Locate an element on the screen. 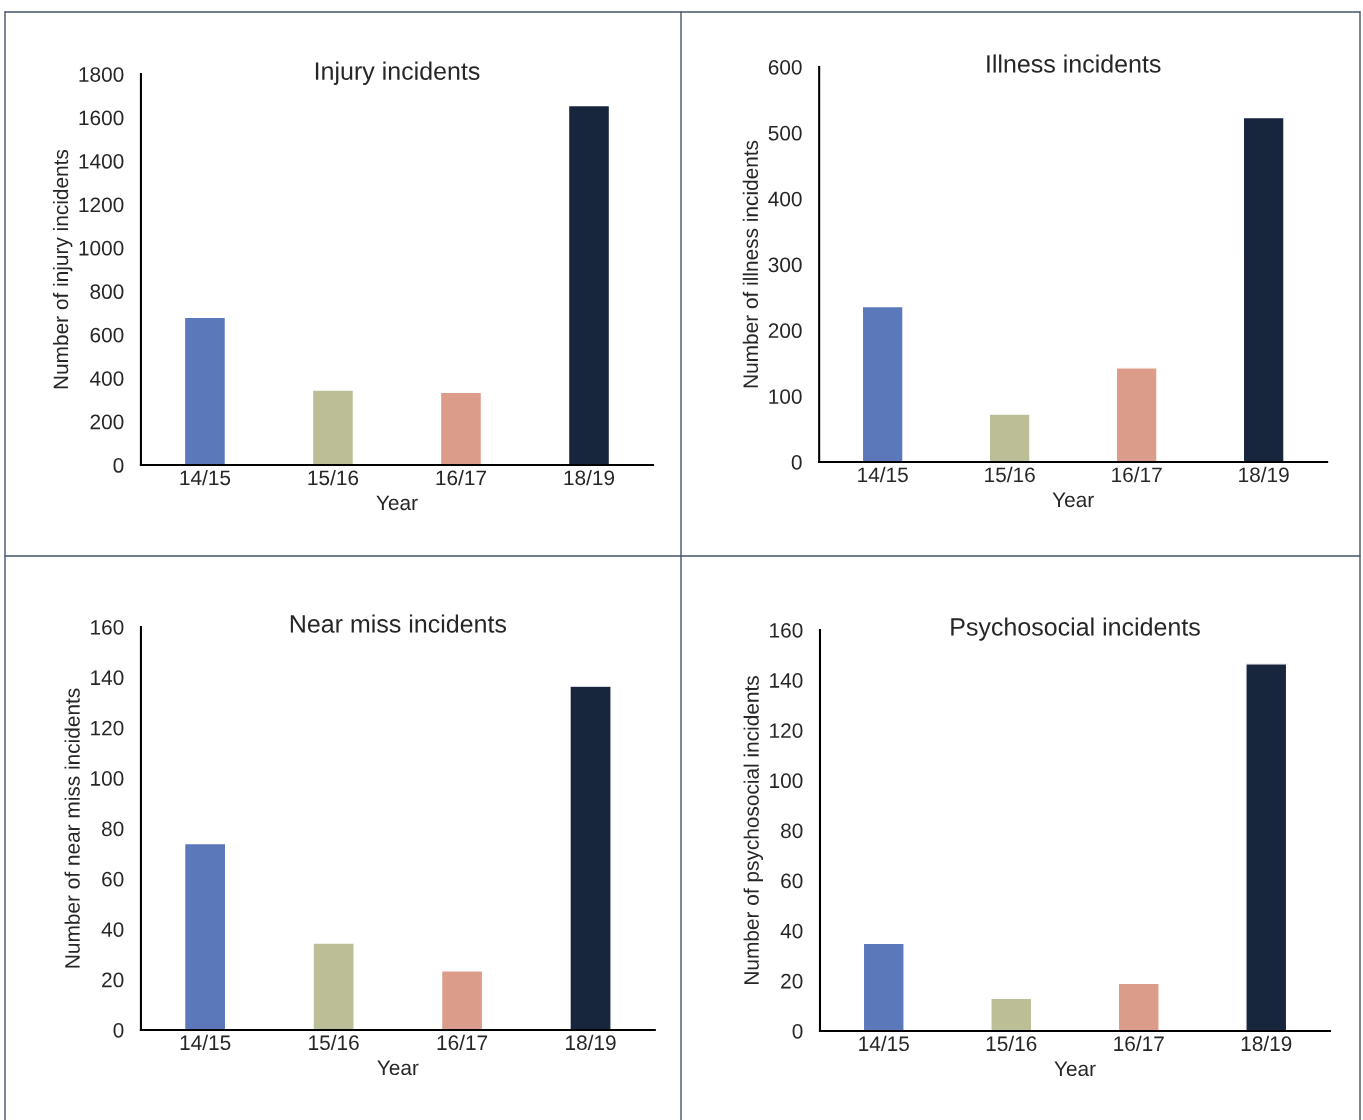 The height and width of the screenshot is (1120, 1363). y-axis-title: Number of near miss incidents is located at coordinates (72, 828).